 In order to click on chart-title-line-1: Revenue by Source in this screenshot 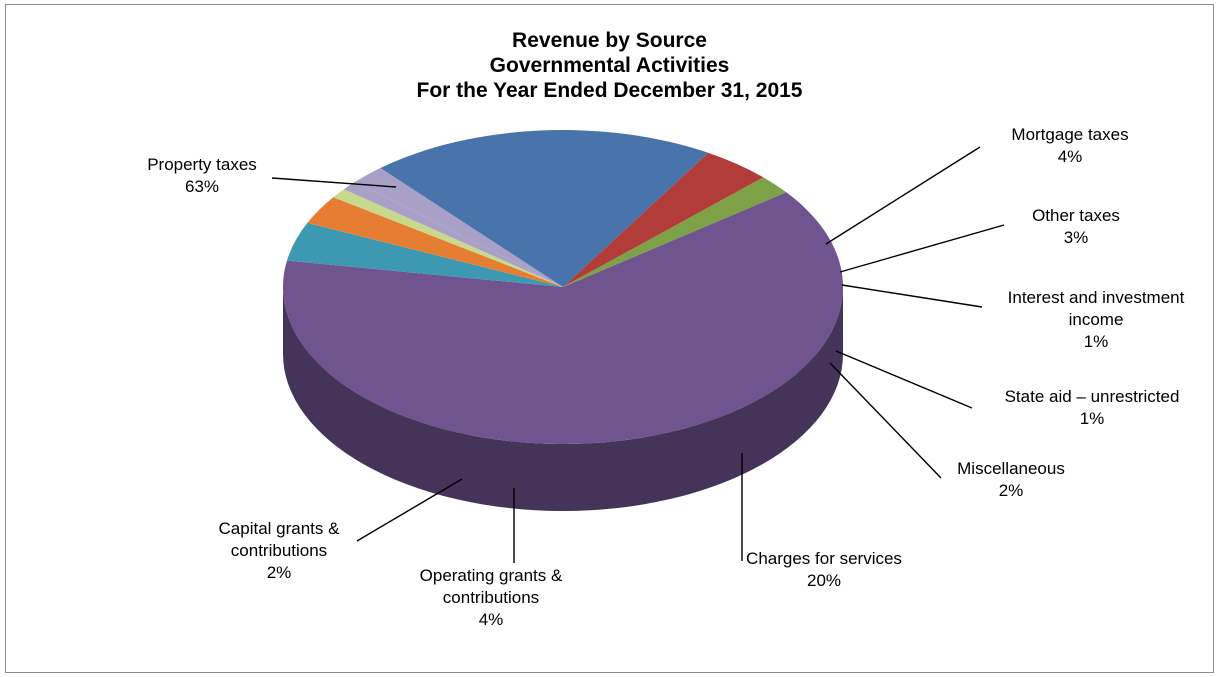, I will do `click(609, 40)`.